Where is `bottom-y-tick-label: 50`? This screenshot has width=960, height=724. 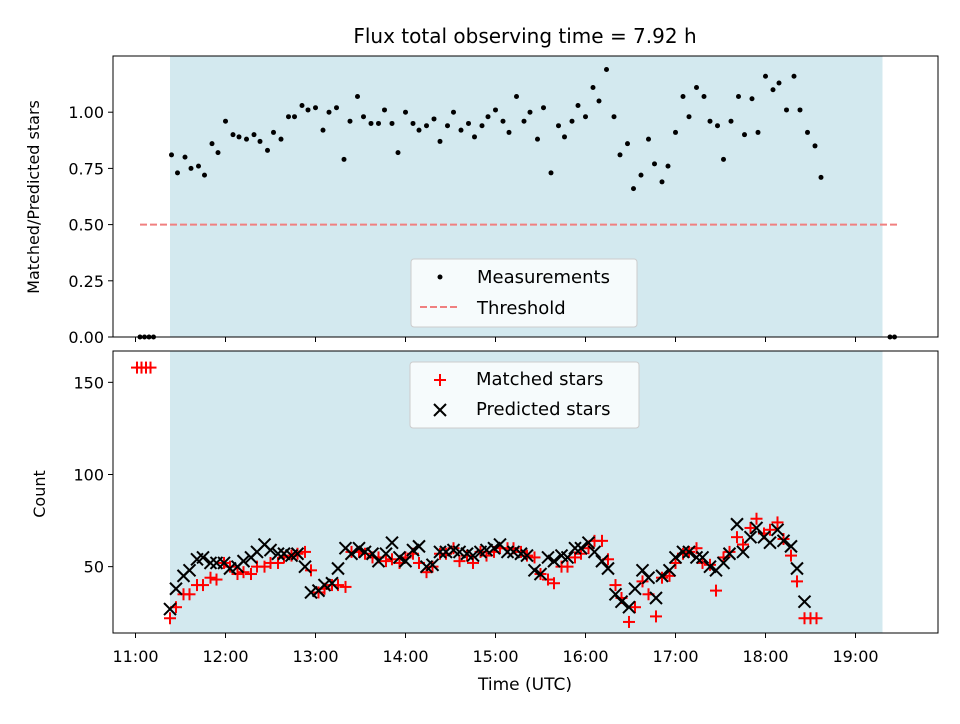
bottom-y-tick-label: 50 is located at coordinates (94, 567).